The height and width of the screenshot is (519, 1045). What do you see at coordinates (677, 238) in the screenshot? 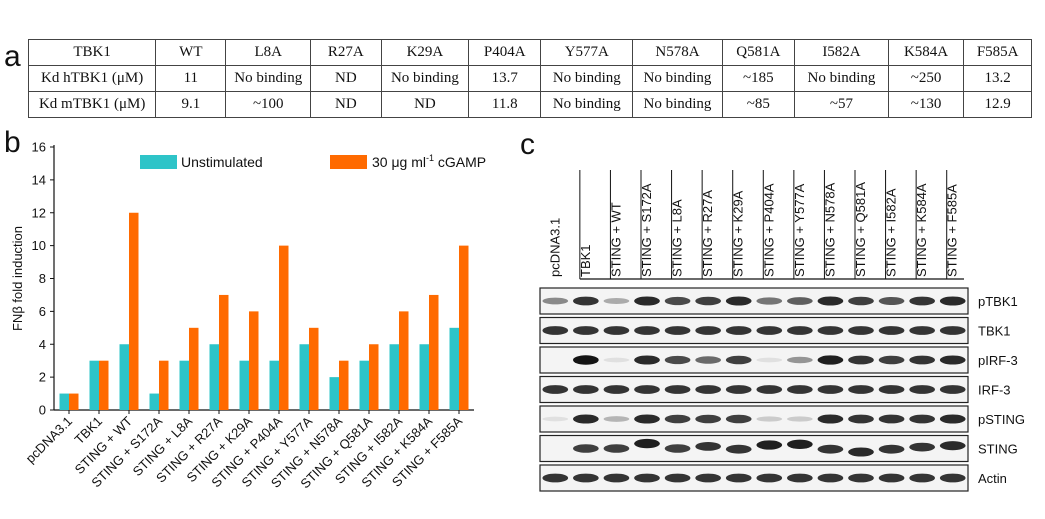
I see `lane-label: STING + L8A` at bounding box center [677, 238].